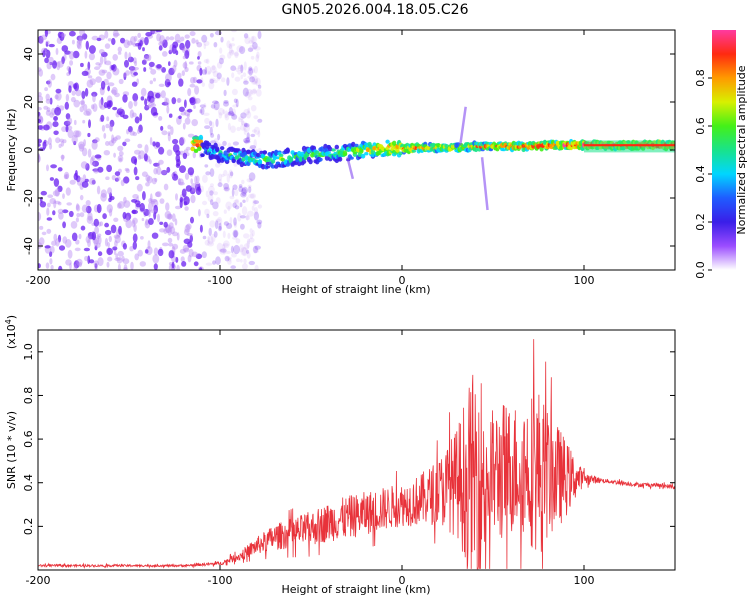 The image size is (750, 600). I want to click on colorbar-tick-label: 0.4, so click(700, 174).